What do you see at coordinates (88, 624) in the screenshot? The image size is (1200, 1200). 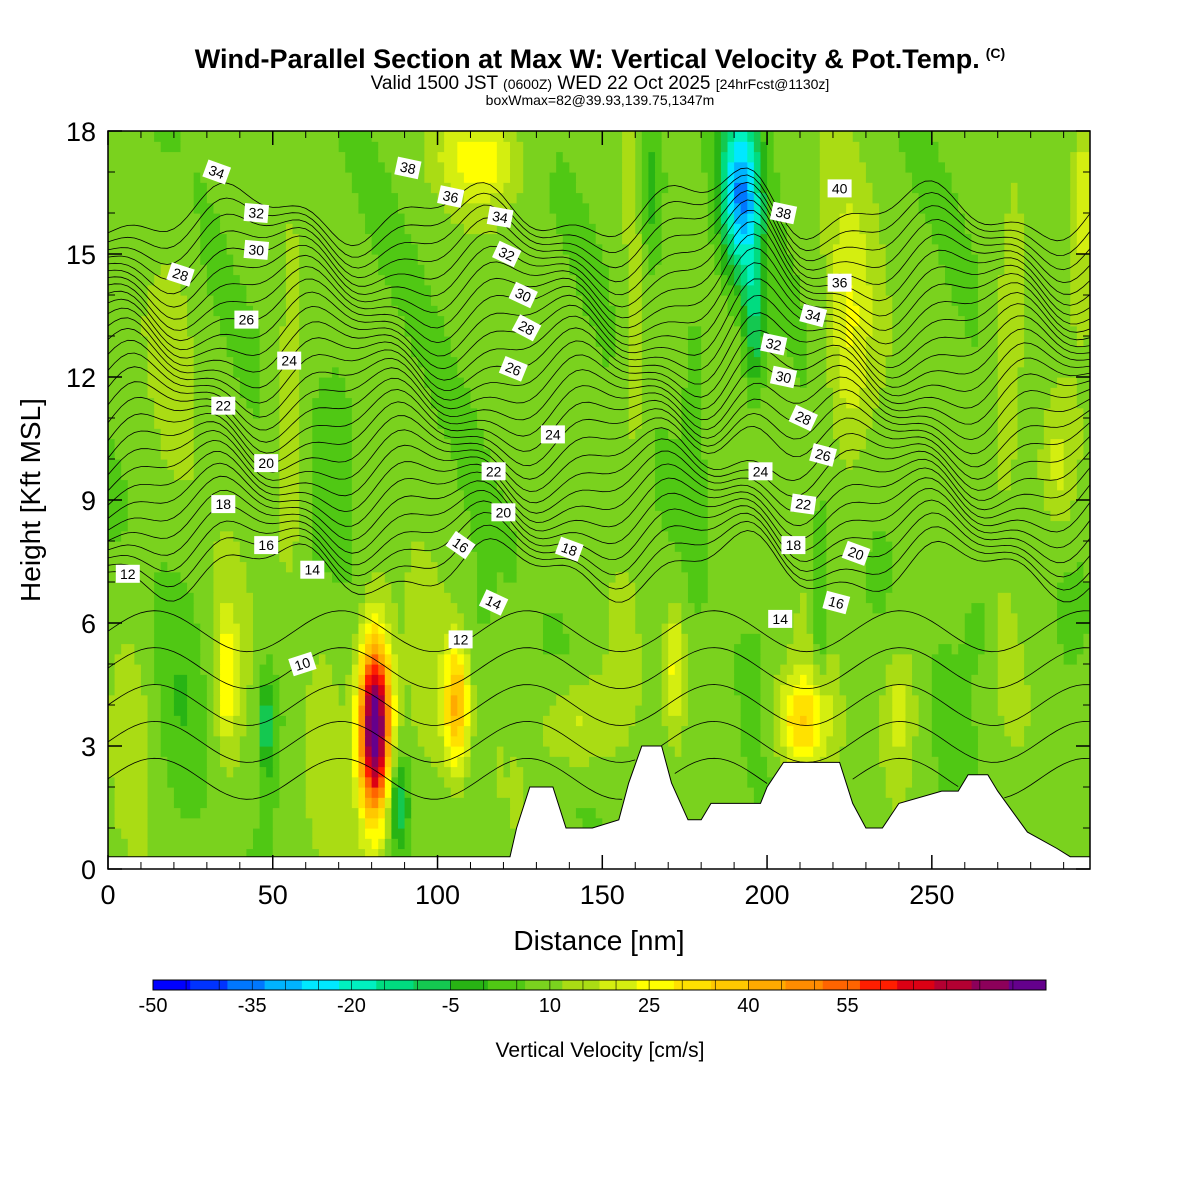 I see `y-tick-label: 6` at bounding box center [88, 624].